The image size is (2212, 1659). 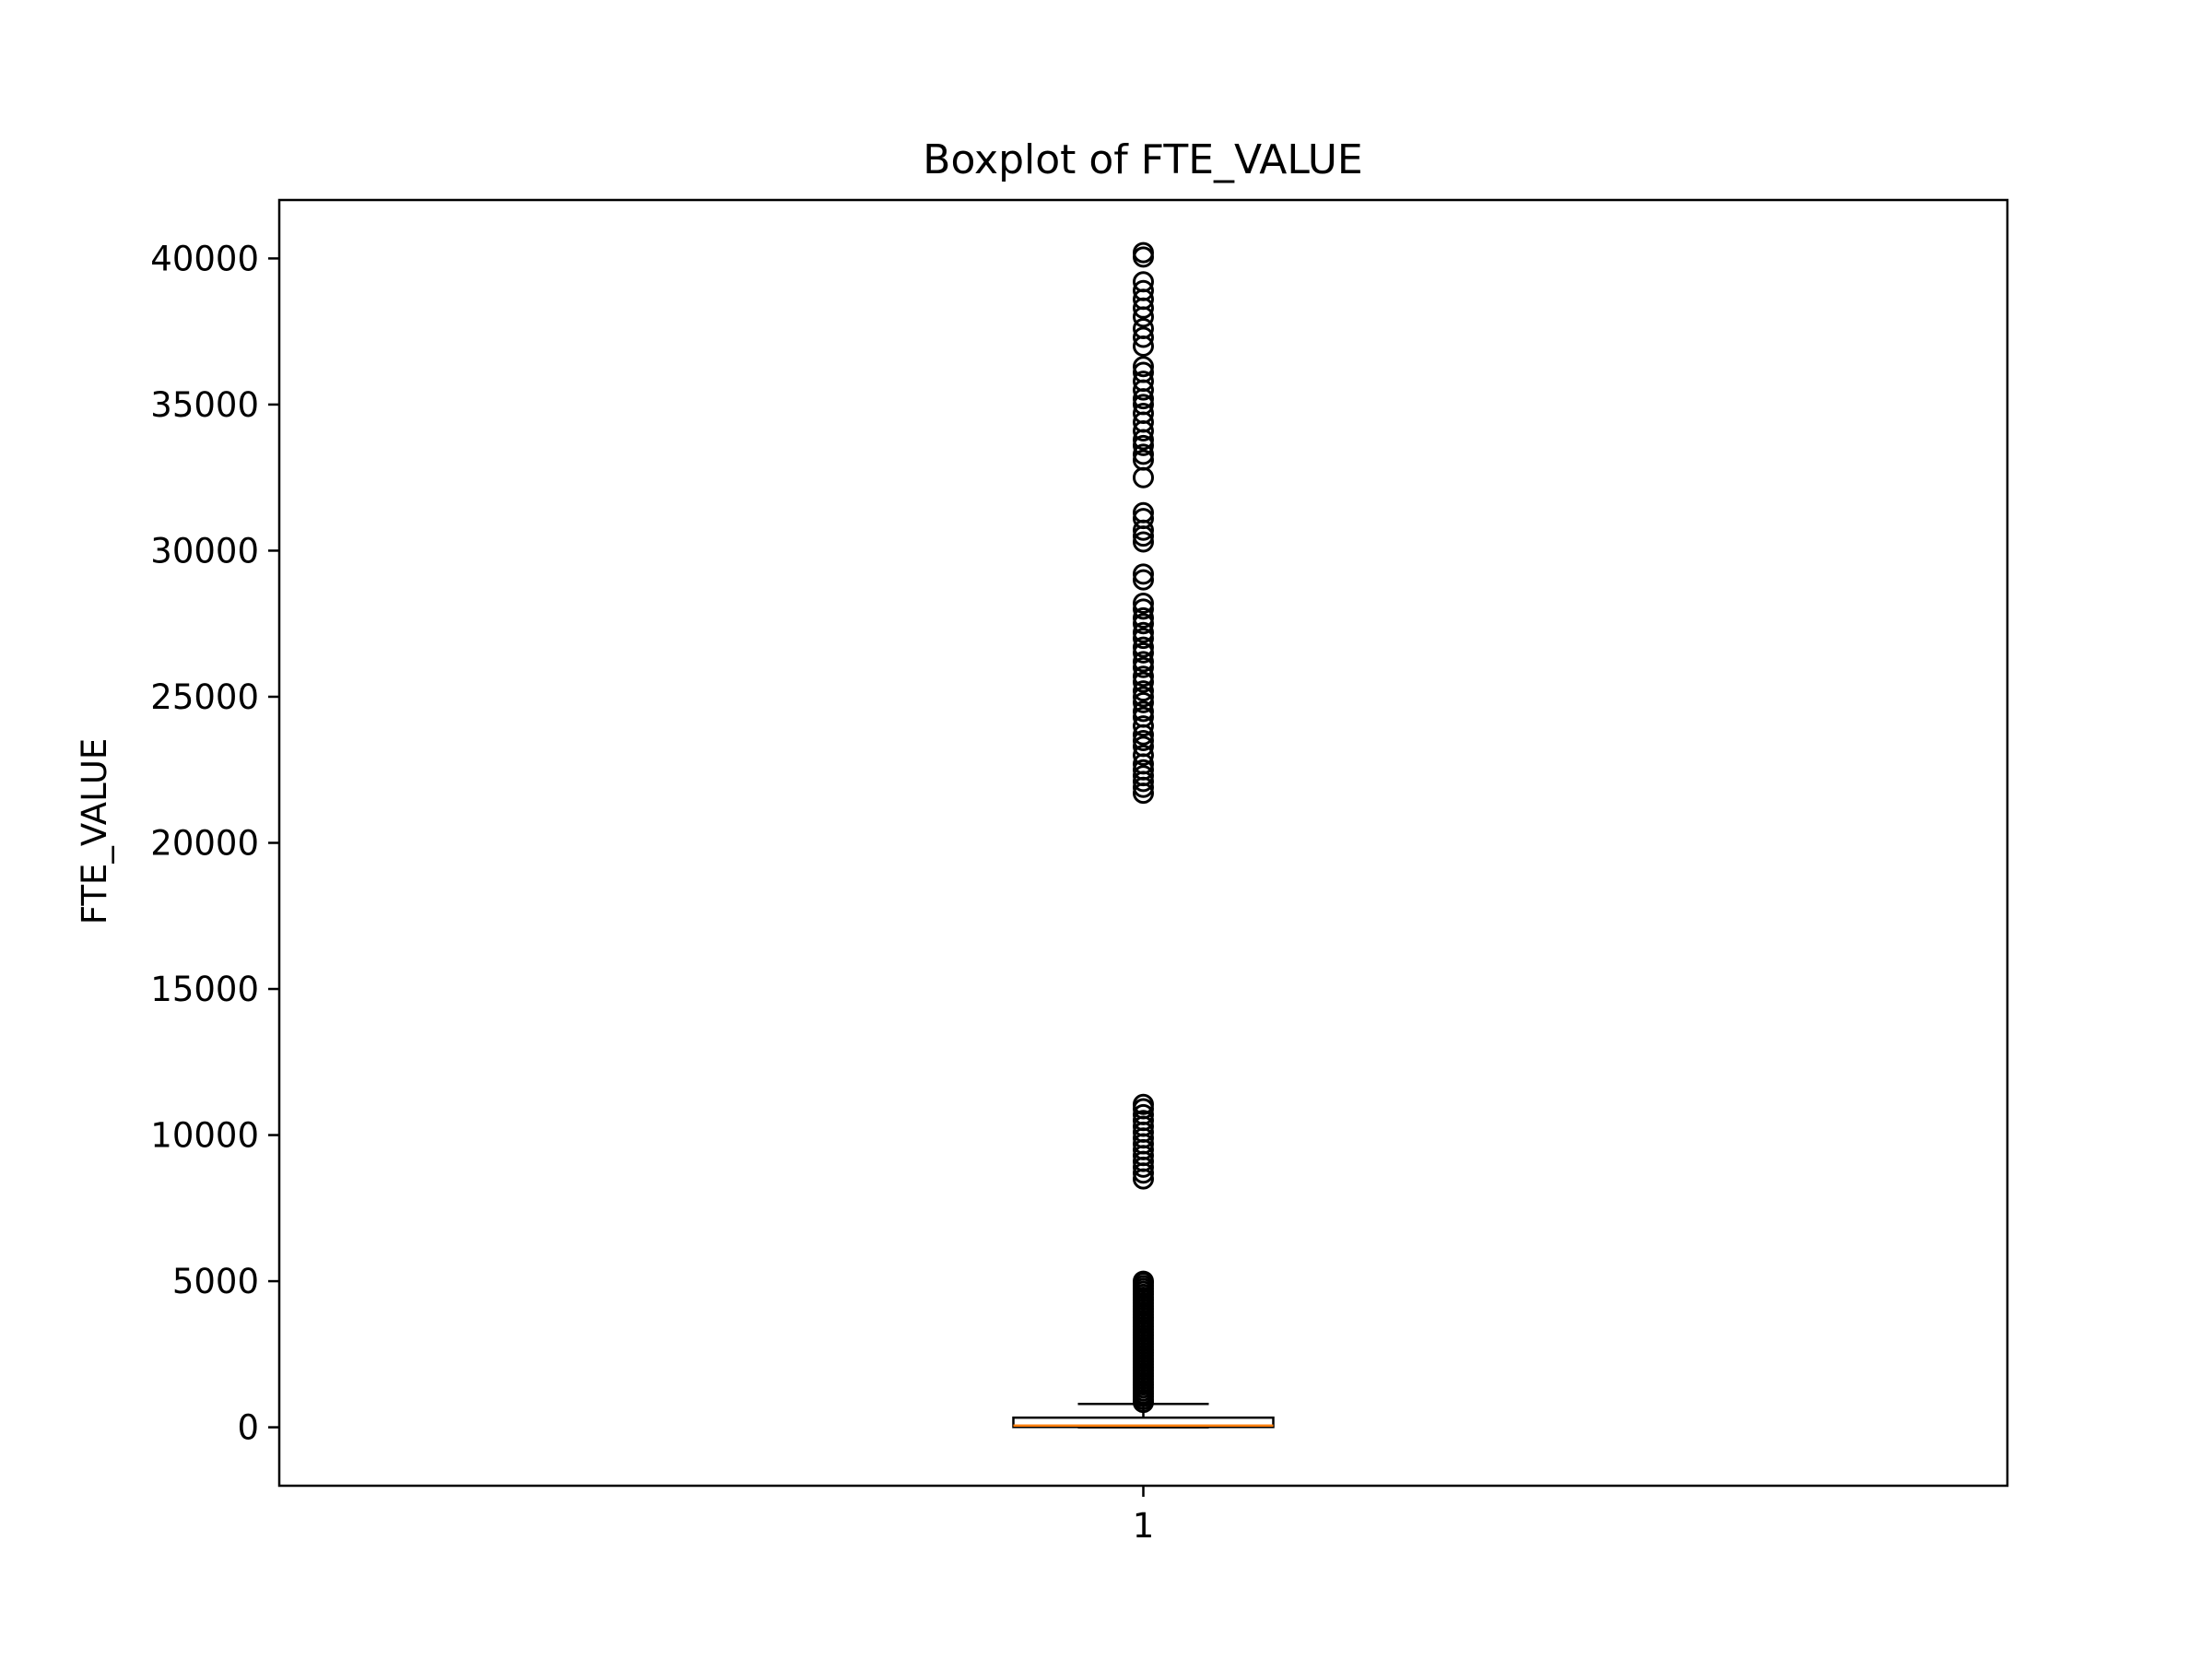 What do you see at coordinates (204, 1136) in the screenshot?
I see `y-tick-label: 10000` at bounding box center [204, 1136].